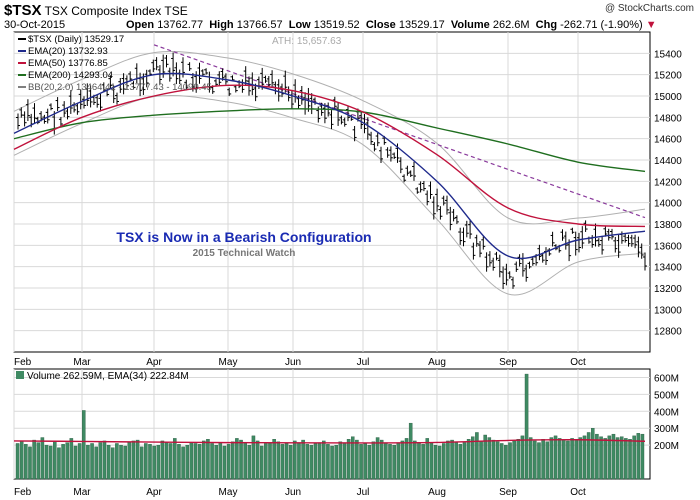 The width and height of the screenshot is (700, 500). I want to click on chg-label: Chg, so click(546, 25).